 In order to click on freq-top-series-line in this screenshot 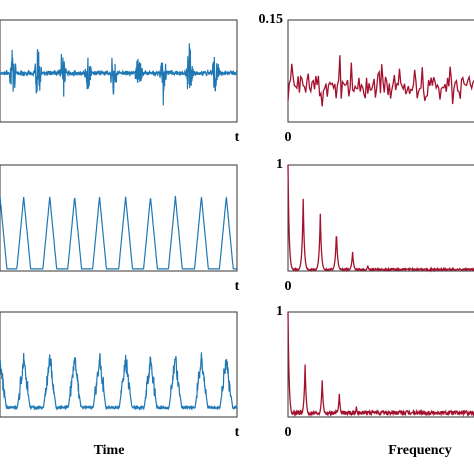, I will do `click(380, 81)`.